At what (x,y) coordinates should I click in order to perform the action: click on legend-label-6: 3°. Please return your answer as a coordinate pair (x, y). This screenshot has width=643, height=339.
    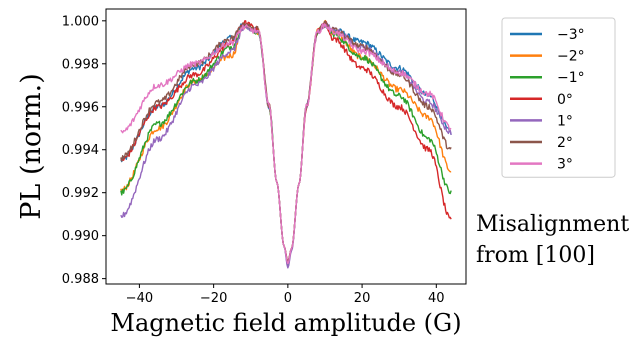
    Looking at the image, I should click on (565, 165).